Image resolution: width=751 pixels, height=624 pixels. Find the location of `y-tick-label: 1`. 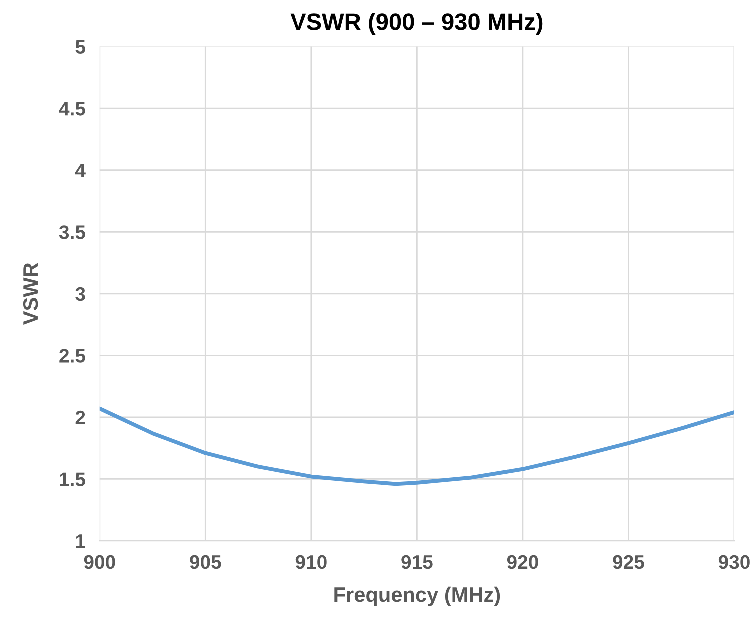

y-tick-label: 1 is located at coordinates (81, 541).